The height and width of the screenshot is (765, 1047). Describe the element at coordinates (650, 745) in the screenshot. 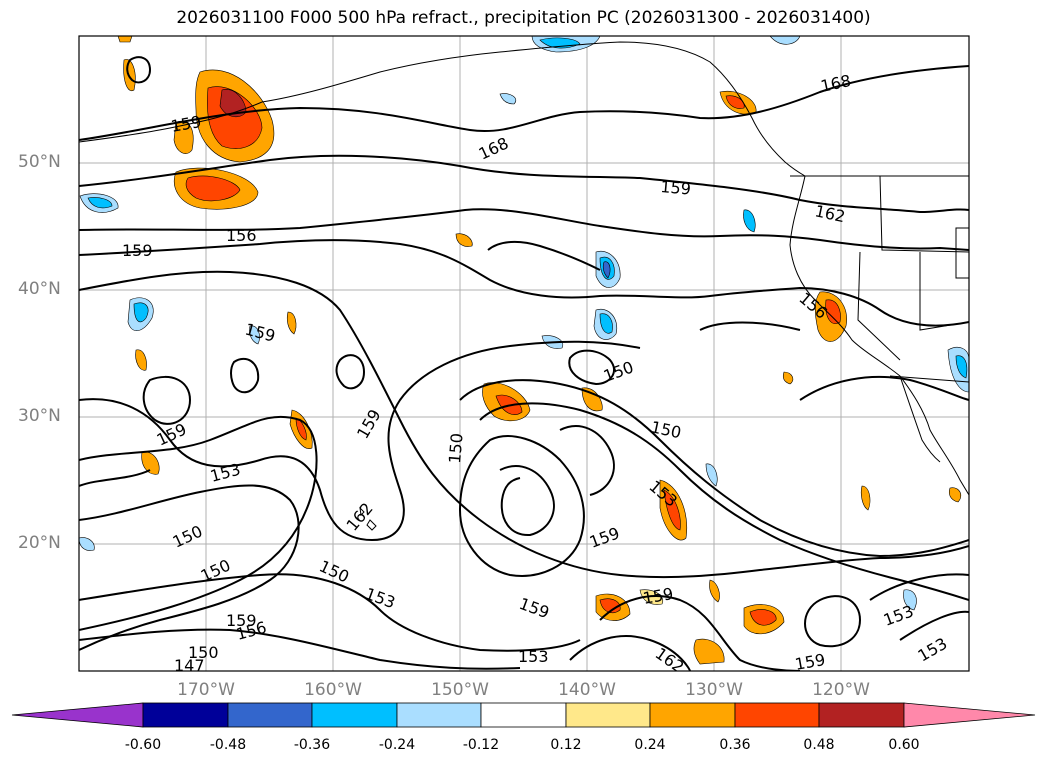

I see `colorbar-tick: 0.24` at that location.